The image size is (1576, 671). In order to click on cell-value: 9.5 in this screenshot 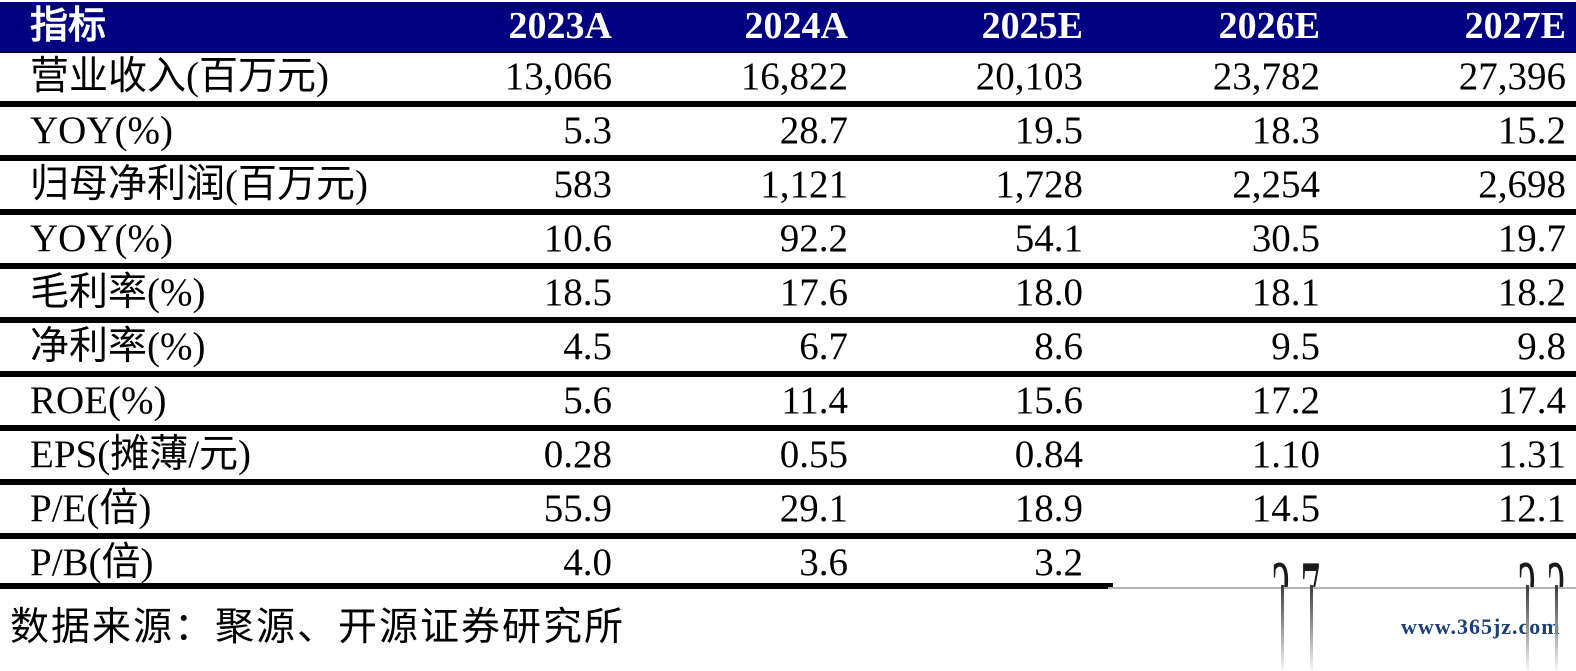, I will do `click(1295, 346)`.